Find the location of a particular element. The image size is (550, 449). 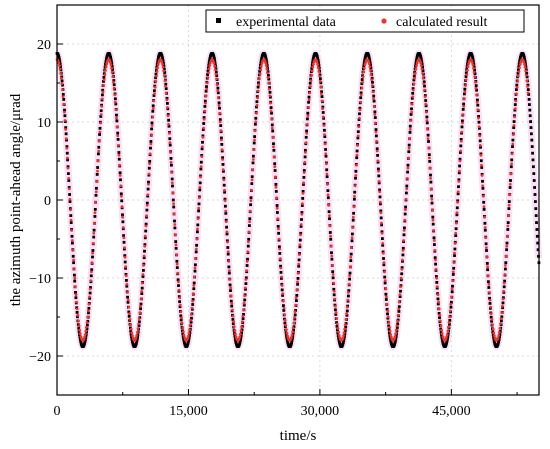

y-axis: −20 −10 0 10 20 is located at coordinates (46, 200).